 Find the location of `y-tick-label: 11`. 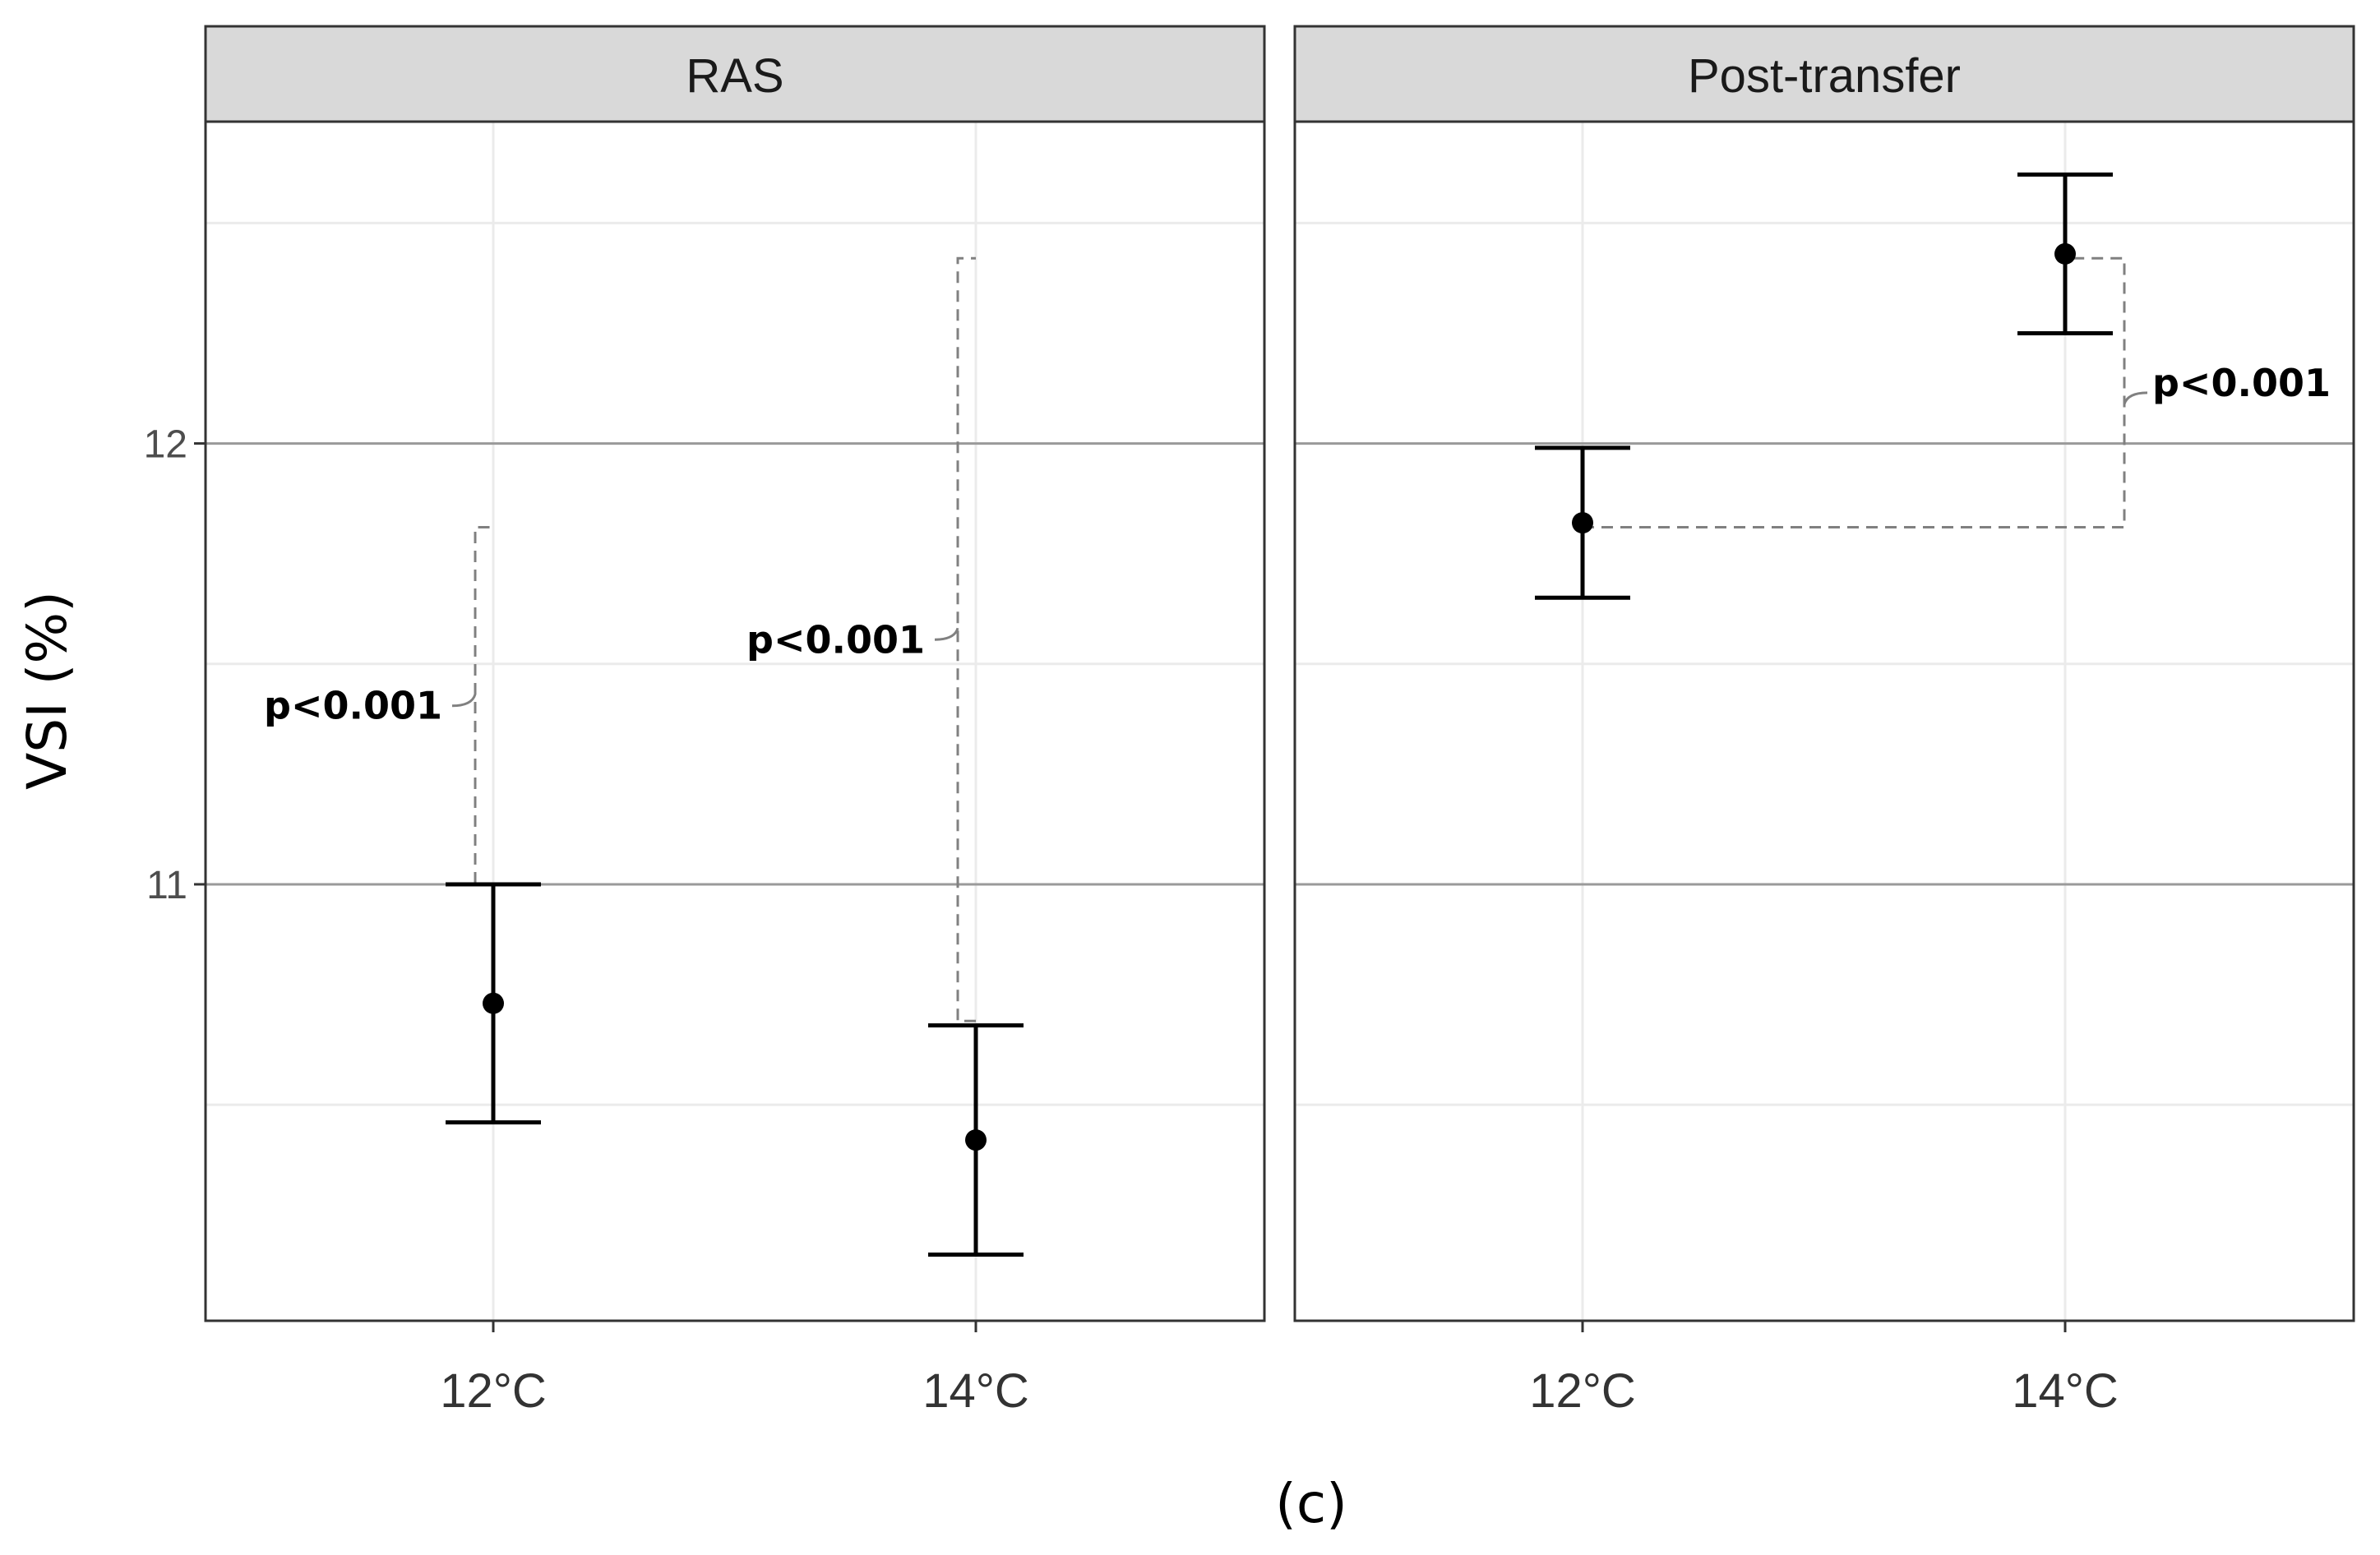

y-tick-label: 11 is located at coordinates (166, 885).